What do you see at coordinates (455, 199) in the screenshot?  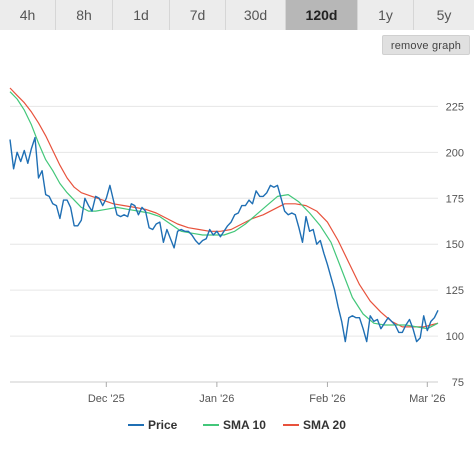 I see `y-tick-label: 175` at bounding box center [455, 199].